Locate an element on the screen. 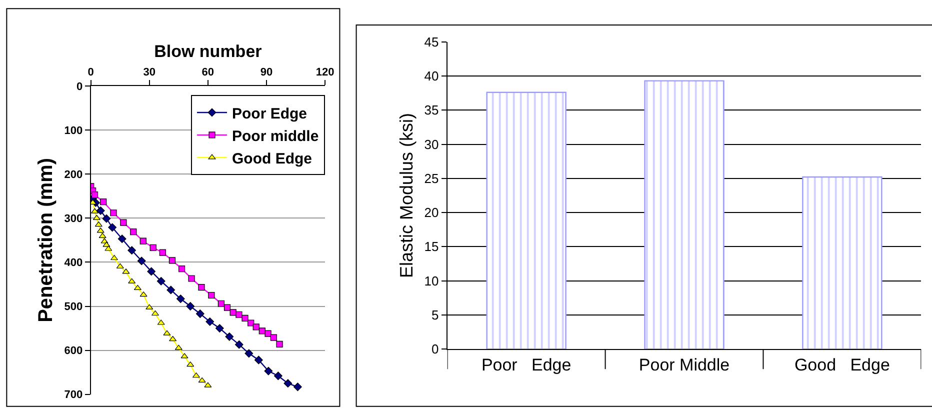  y-tick-label: 600 is located at coordinates (73, 351).